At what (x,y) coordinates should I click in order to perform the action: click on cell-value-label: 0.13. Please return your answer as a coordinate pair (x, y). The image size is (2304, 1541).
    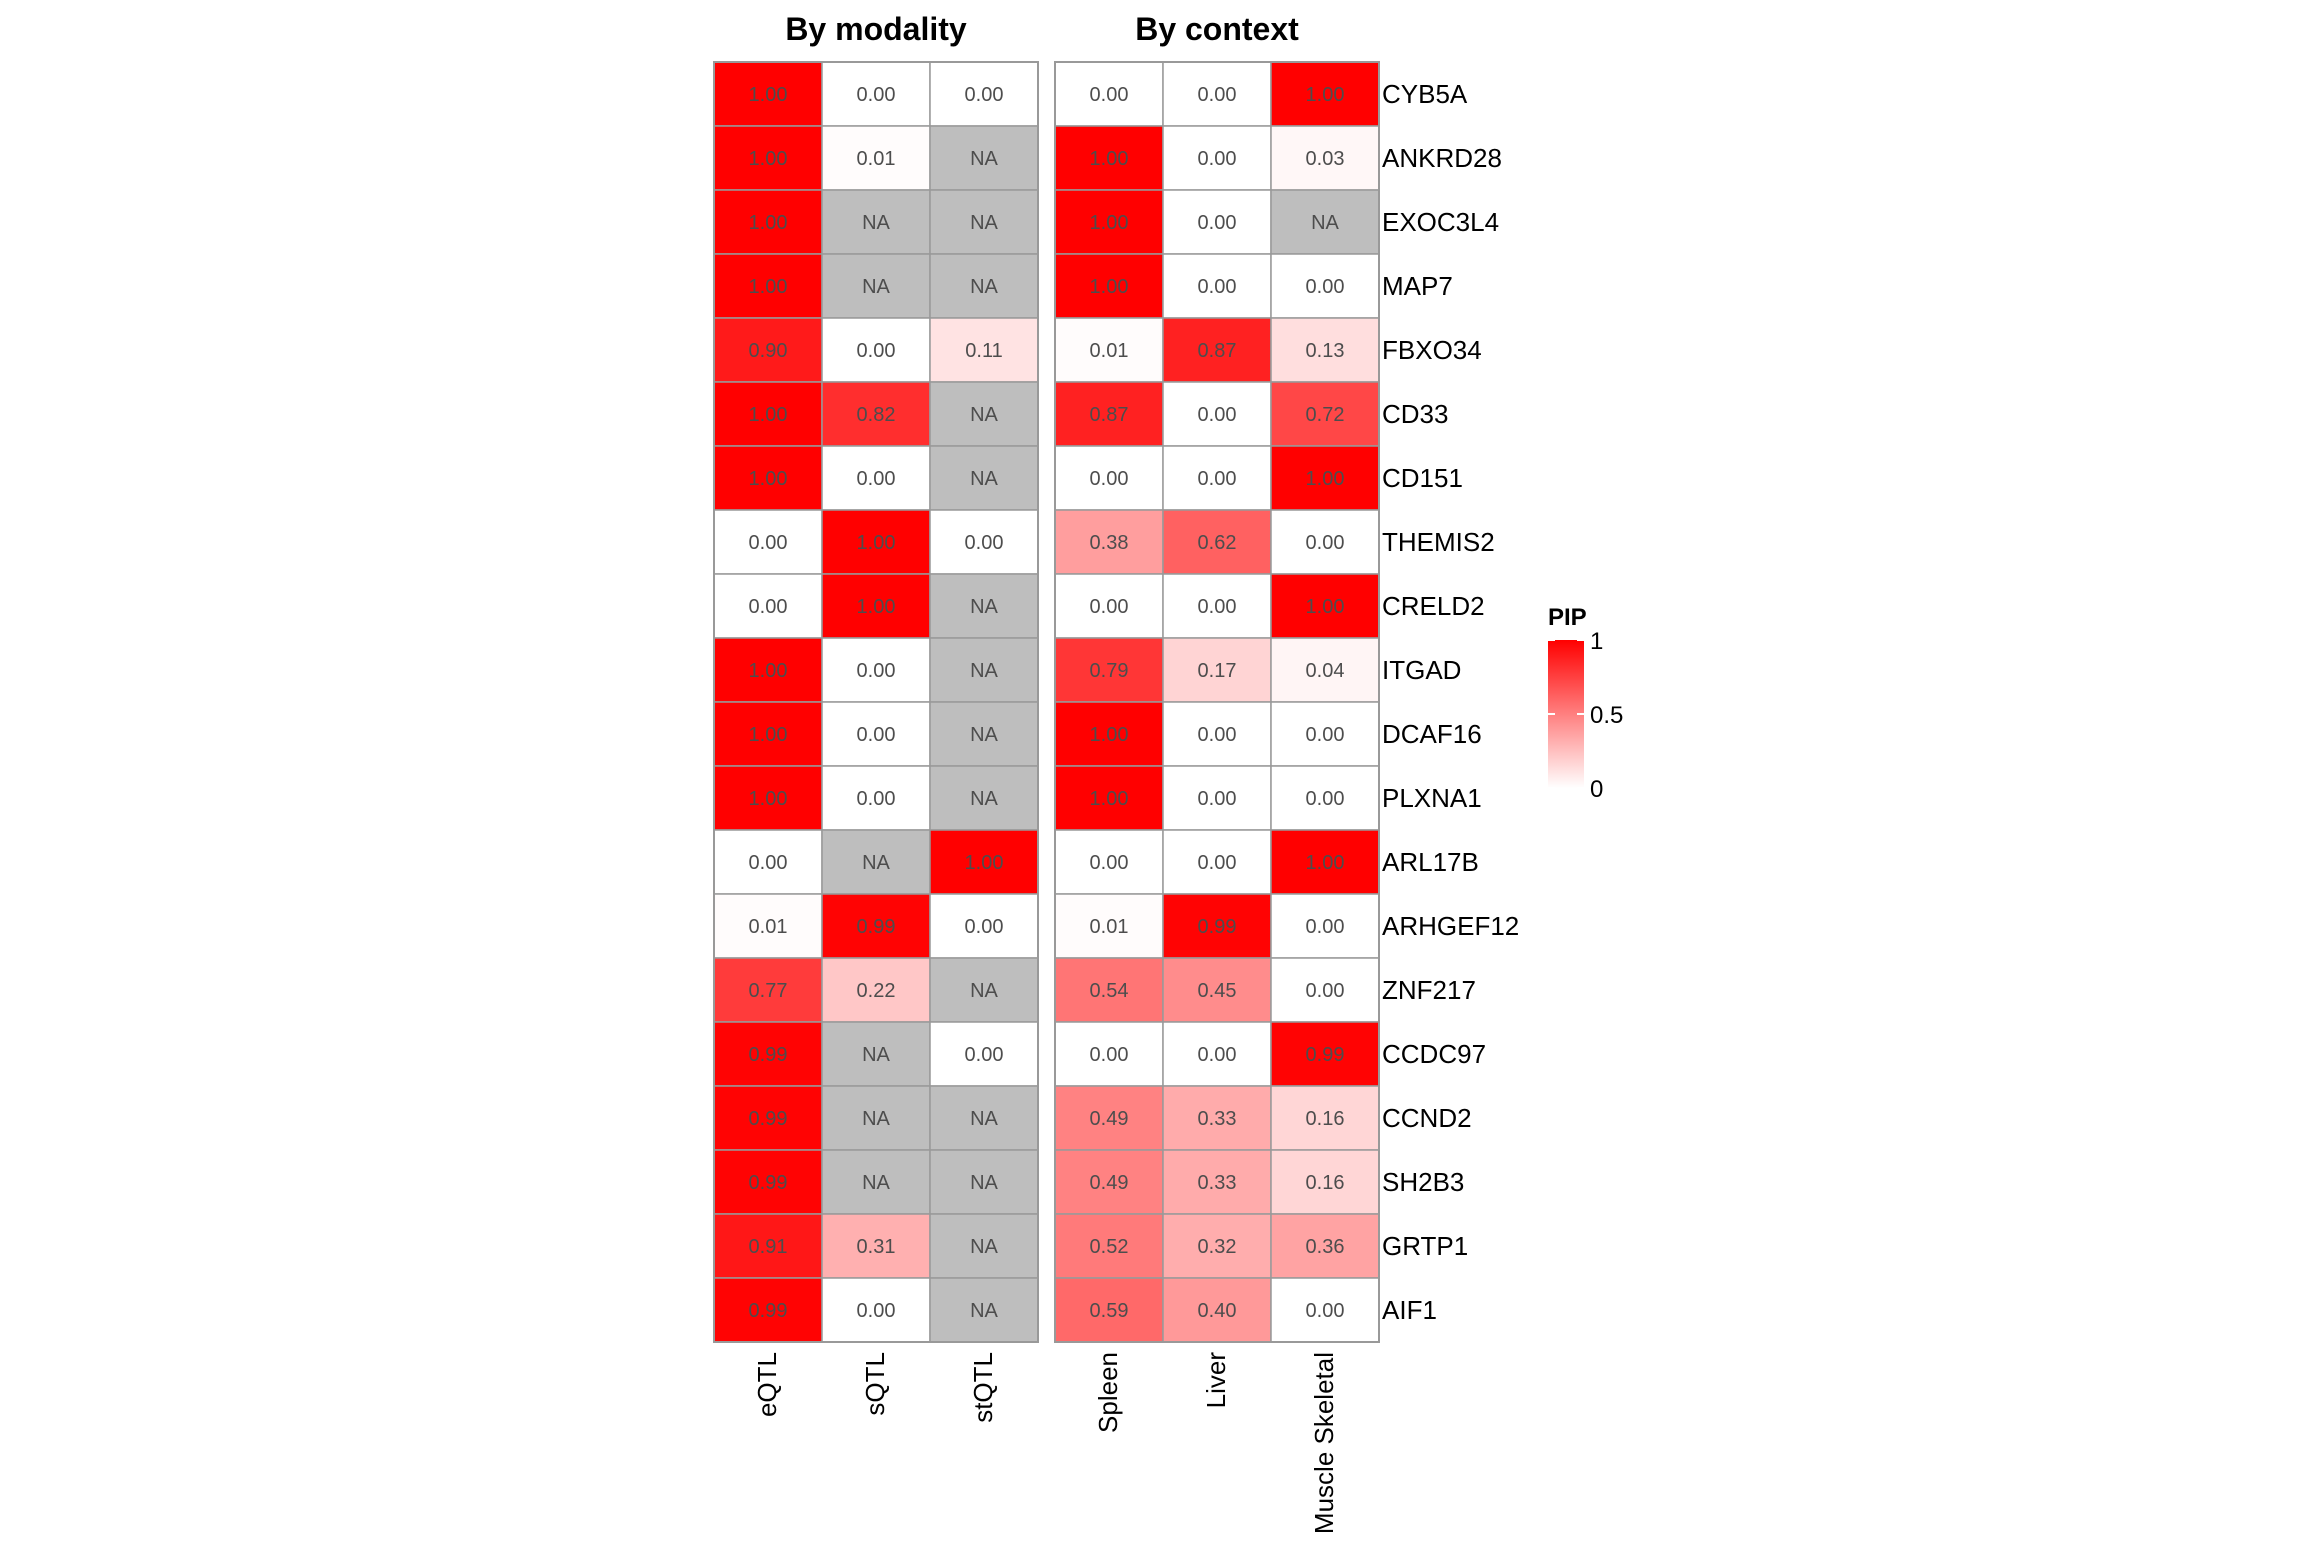
    Looking at the image, I should click on (1325, 351).